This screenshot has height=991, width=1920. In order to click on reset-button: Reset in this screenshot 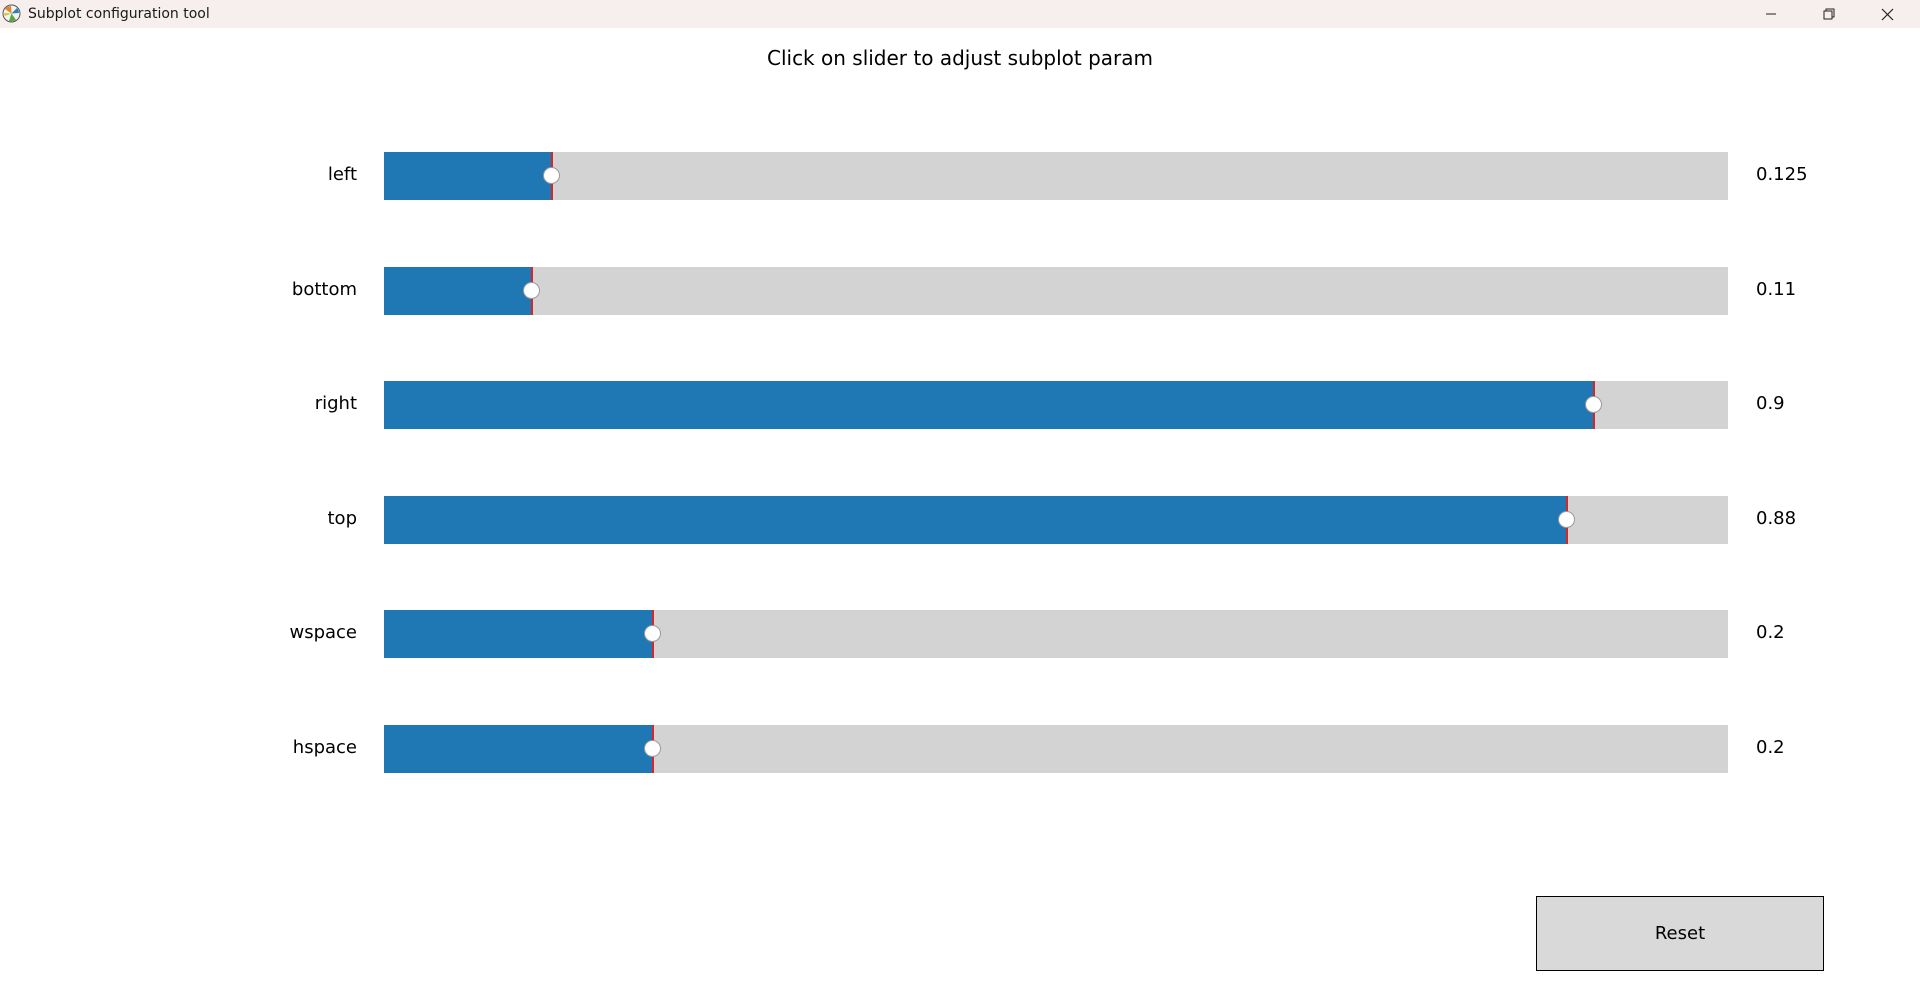, I will do `click(1680, 933)`.